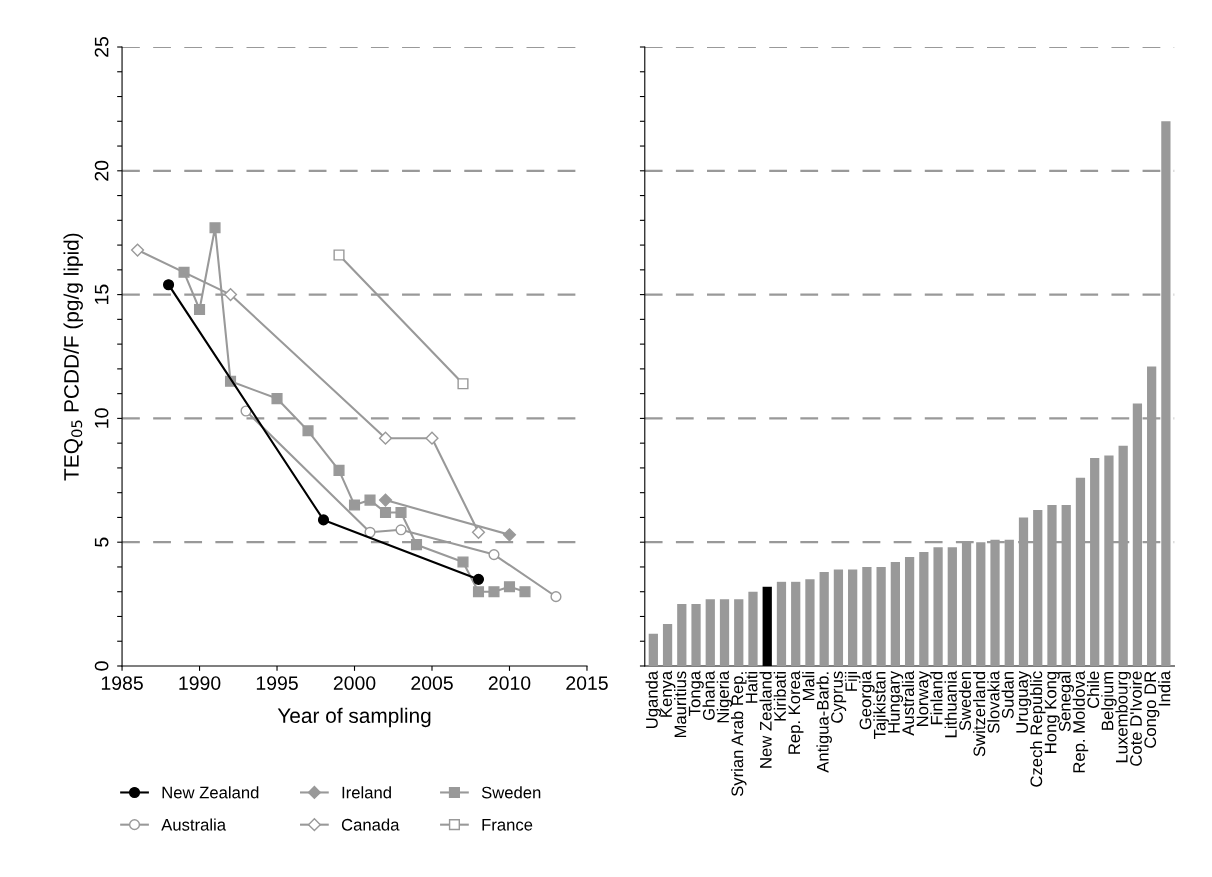  I want to click on x-tick-label: Kiribati, so click(779, 696).